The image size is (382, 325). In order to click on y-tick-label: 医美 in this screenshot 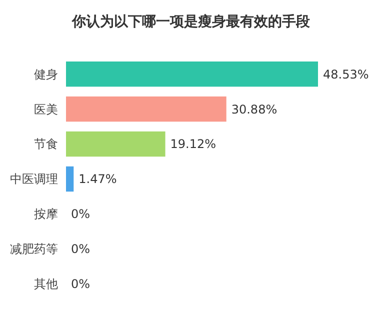, I will do `click(46, 109)`.